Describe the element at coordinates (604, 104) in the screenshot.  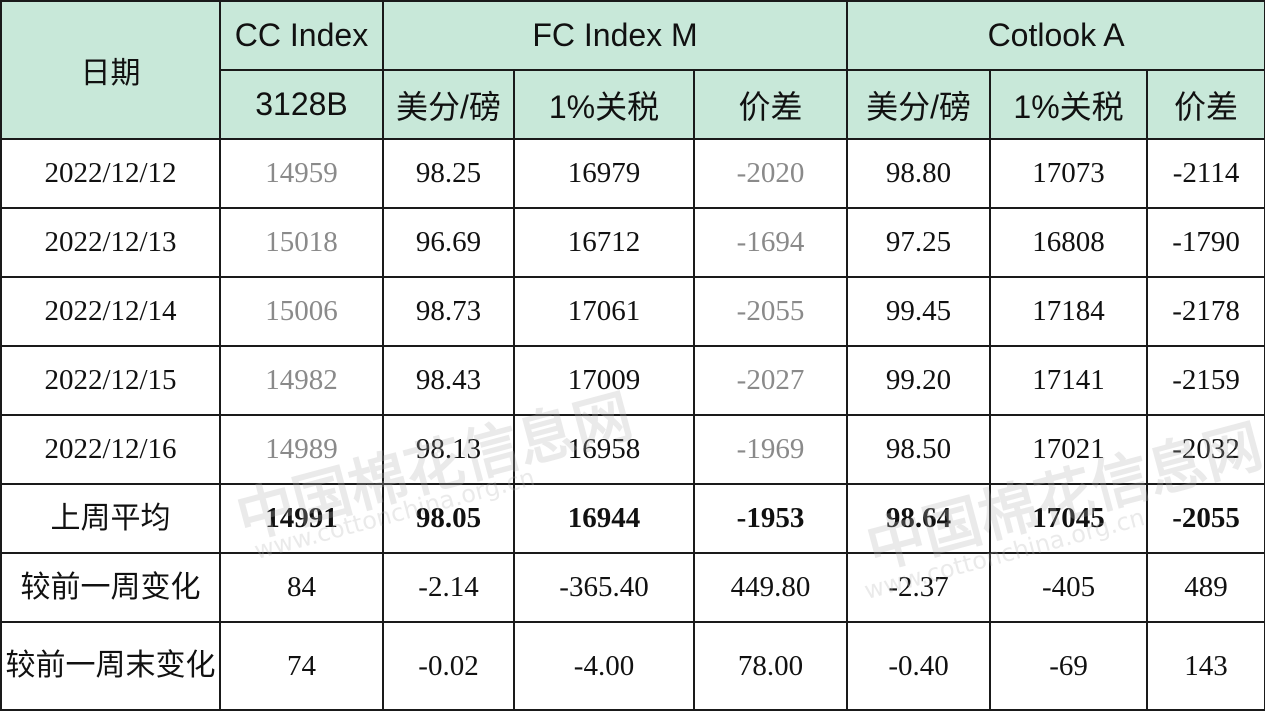
I see `header-fc-tariff: 1%关税` at that location.